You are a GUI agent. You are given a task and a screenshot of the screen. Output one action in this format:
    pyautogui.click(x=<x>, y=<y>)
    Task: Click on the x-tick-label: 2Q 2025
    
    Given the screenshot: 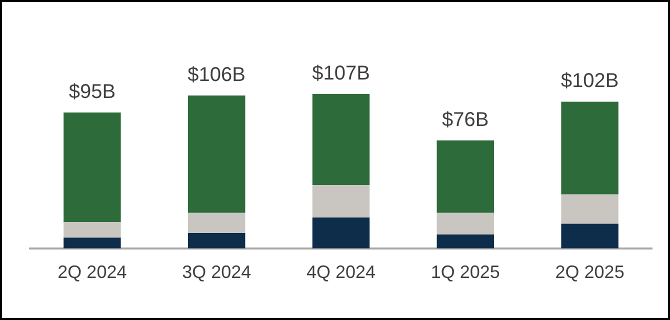 What is the action you would take?
    pyautogui.click(x=589, y=272)
    